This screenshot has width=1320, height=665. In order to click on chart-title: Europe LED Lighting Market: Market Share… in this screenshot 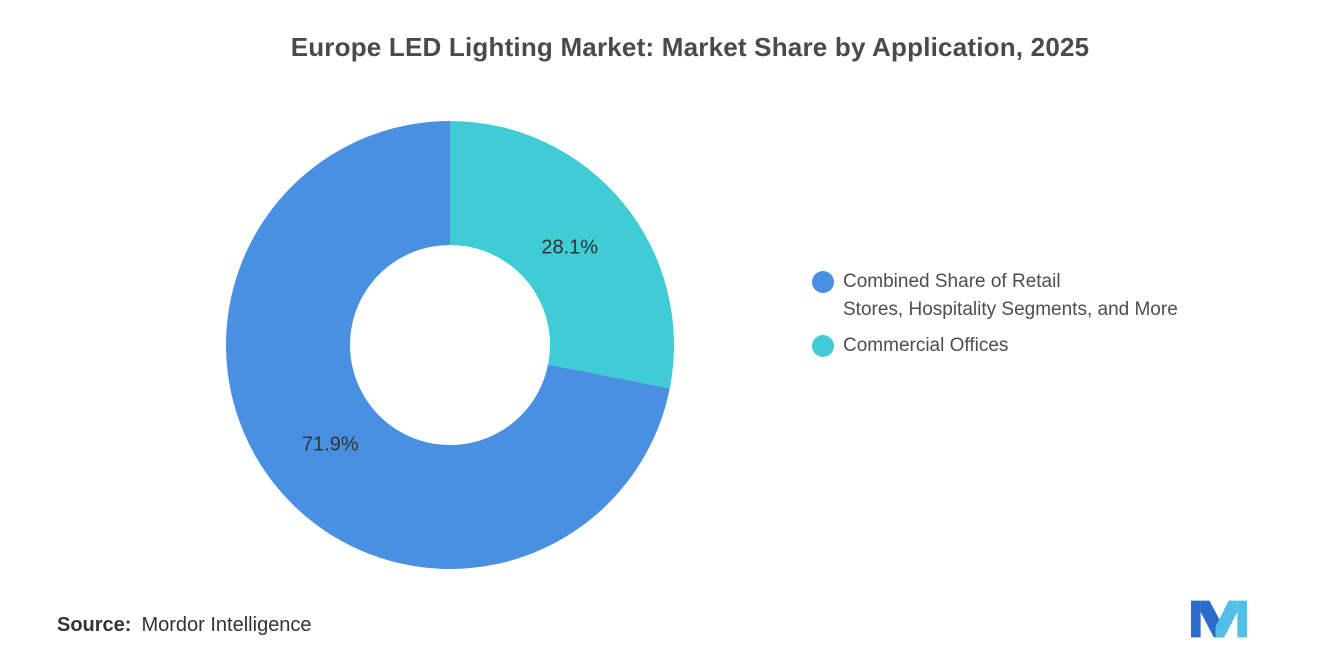, I will do `click(690, 47)`.